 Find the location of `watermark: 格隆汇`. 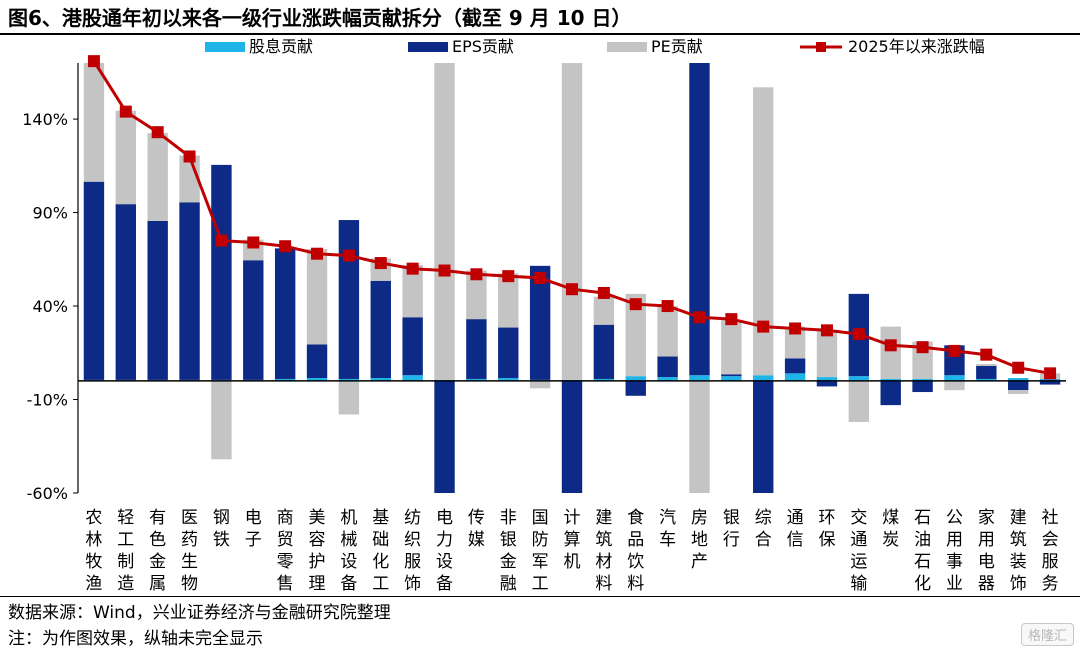

watermark: 格隆汇 is located at coordinates (1047, 634).